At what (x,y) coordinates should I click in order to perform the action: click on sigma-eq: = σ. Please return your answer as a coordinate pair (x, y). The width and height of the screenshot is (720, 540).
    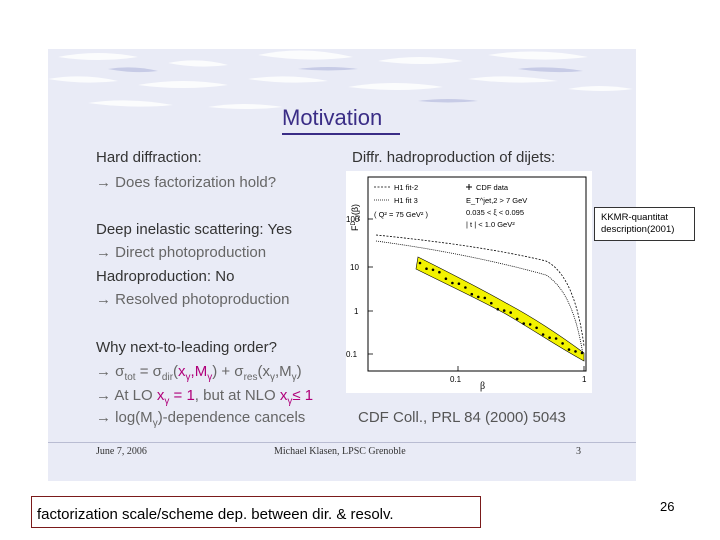
    Looking at the image, I should click on (148, 371).